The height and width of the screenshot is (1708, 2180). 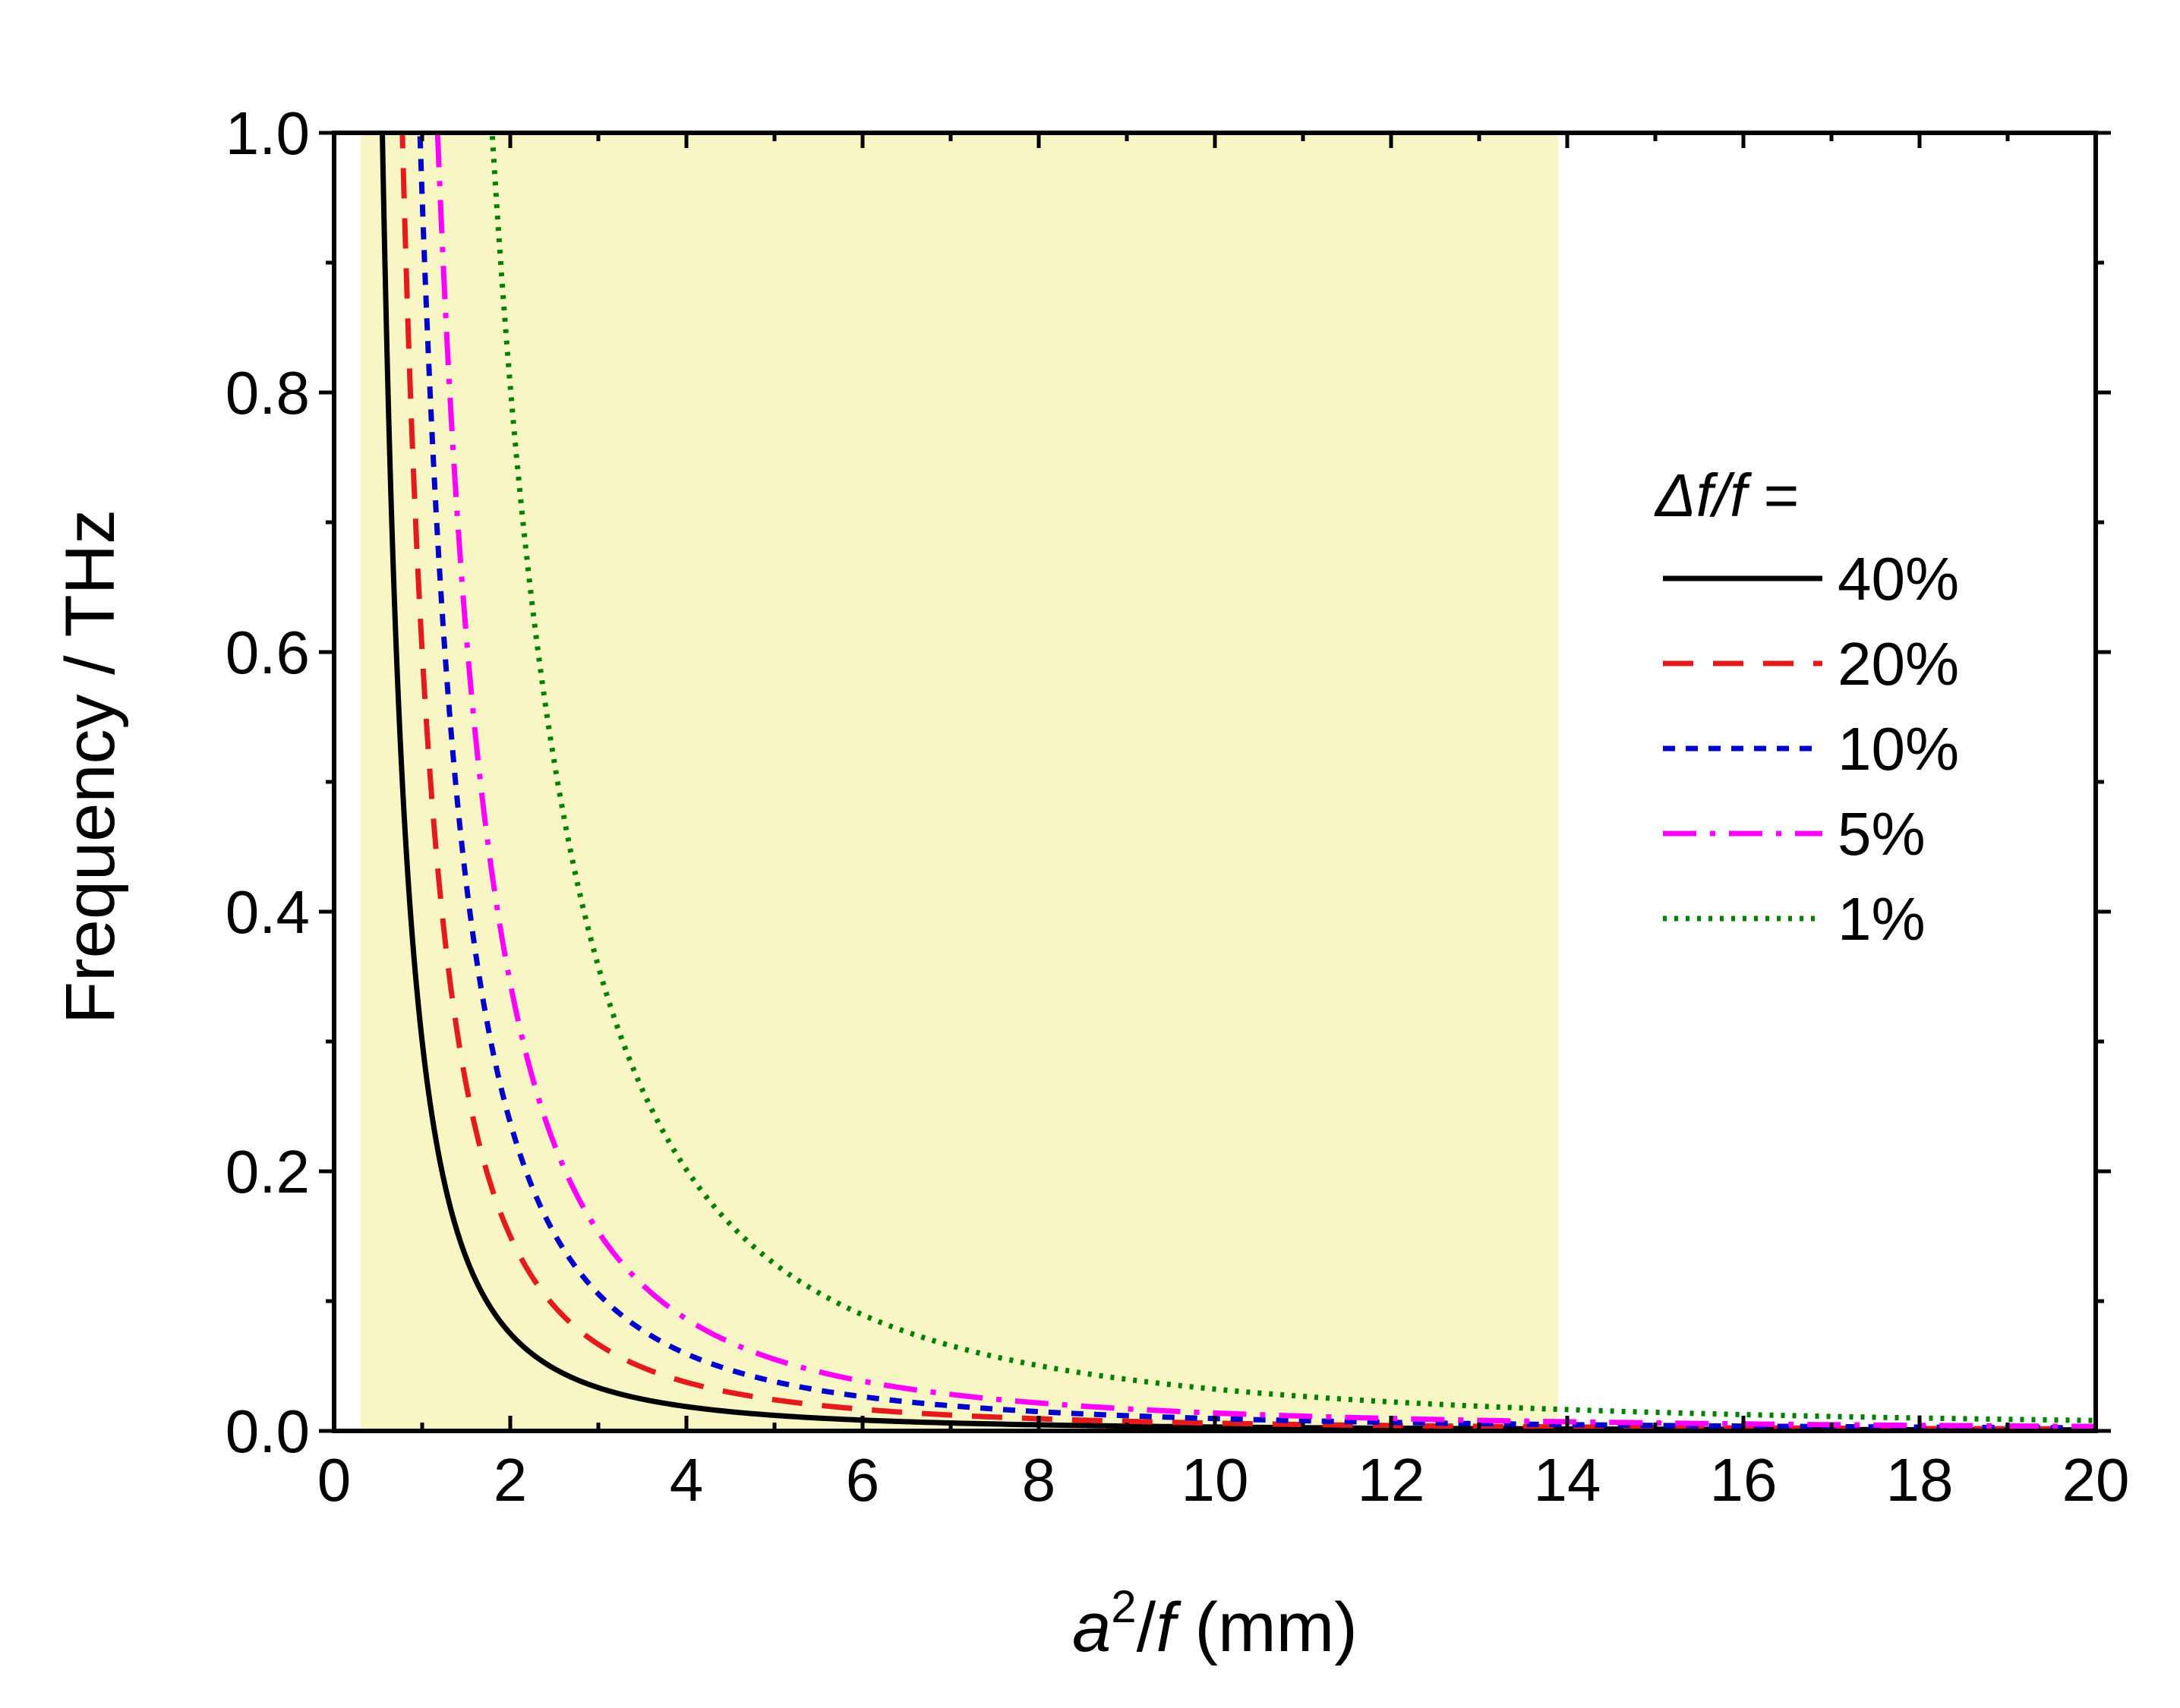 What do you see at coordinates (268, 912) in the screenshot?
I see `y-tick-label: 0.4` at bounding box center [268, 912].